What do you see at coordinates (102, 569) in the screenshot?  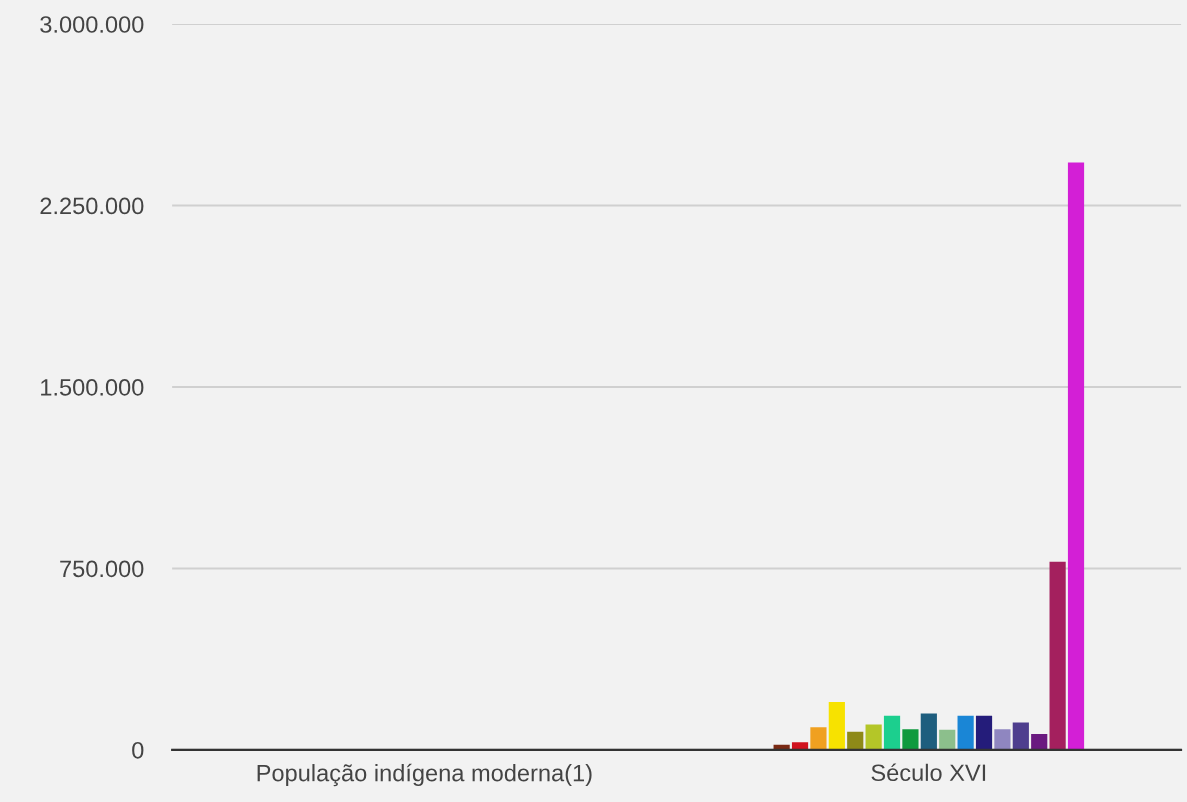 I see `y-tick-label: 750.000` at bounding box center [102, 569].